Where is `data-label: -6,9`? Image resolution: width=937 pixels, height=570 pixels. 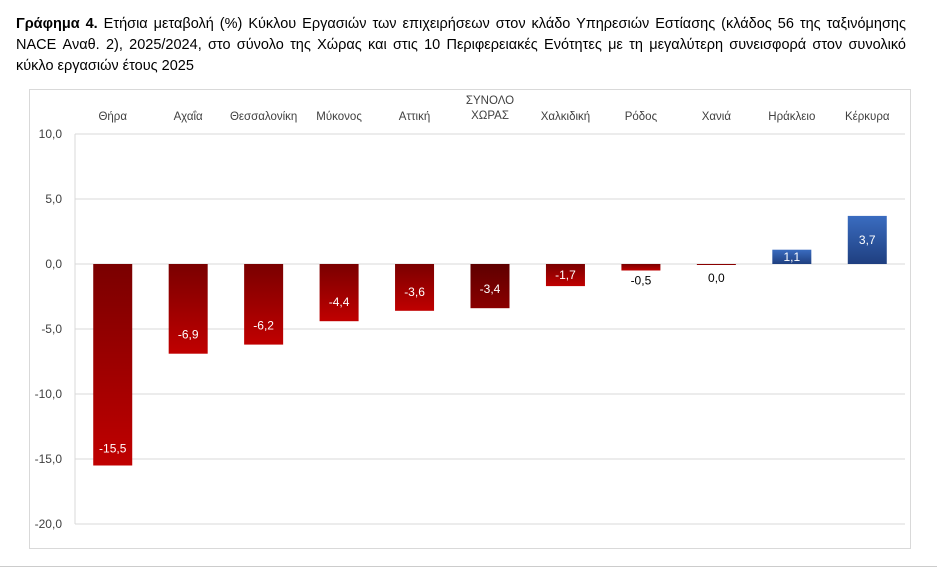 data-label: -6,9 is located at coordinates (188, 335).